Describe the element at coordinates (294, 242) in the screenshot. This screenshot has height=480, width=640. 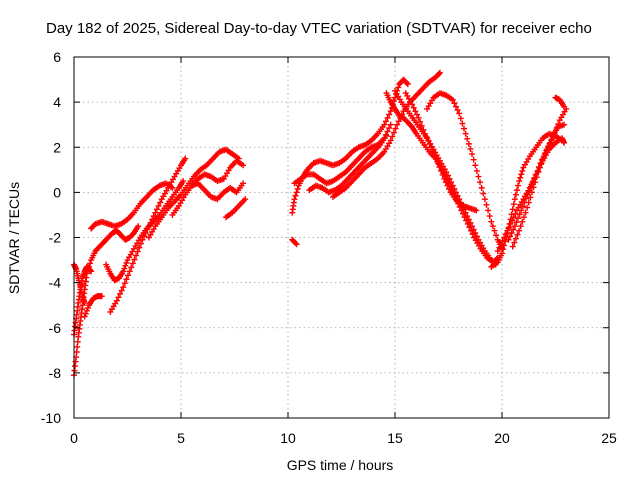
I see `series-track-l` at that location.